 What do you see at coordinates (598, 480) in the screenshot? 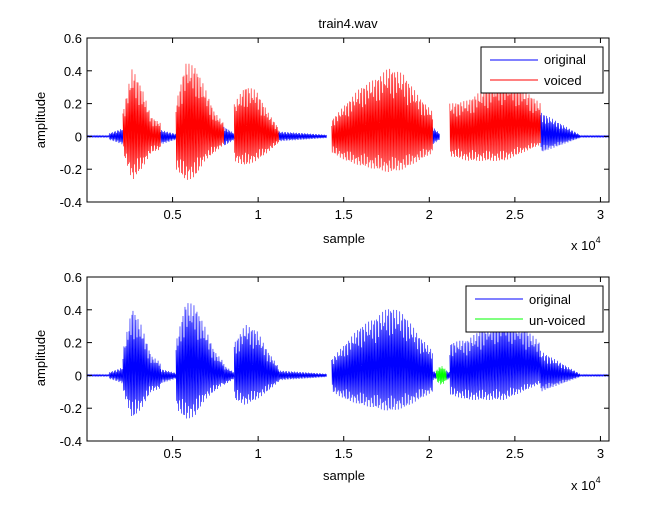
I see `plot-bottom-x-exponent-power: 4` at bounding box center [598, 480].